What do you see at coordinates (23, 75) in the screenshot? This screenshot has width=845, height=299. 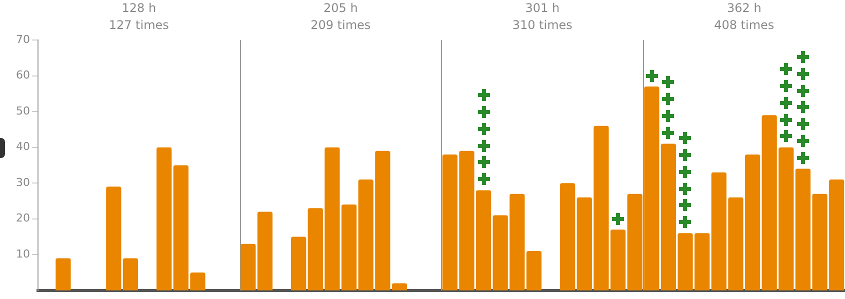 I see `y-tick-label: 60` at bounding box center [23, 75].